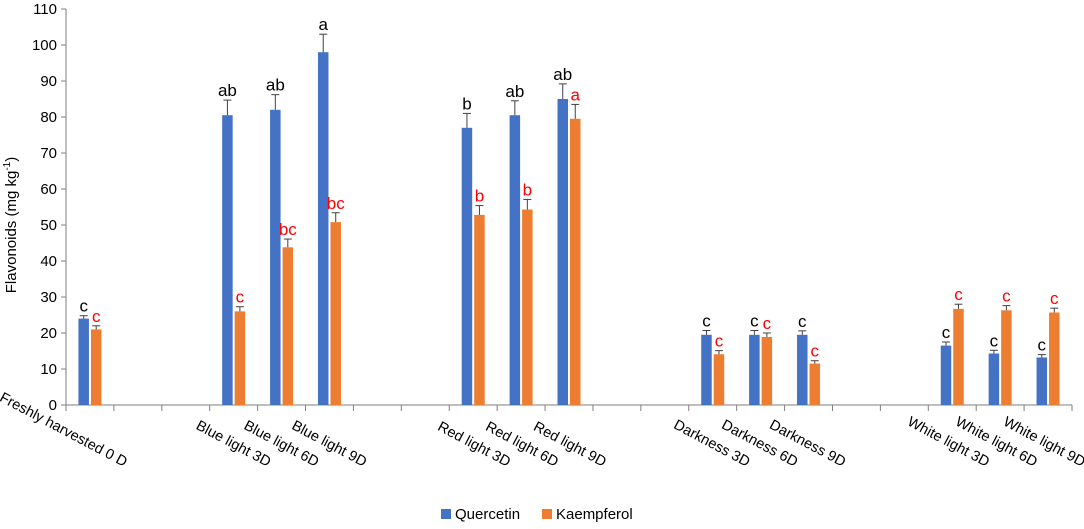  Describe the element at coordinates (44, 45) in the screenshot. I see `y-tick-label: 100` at that location.